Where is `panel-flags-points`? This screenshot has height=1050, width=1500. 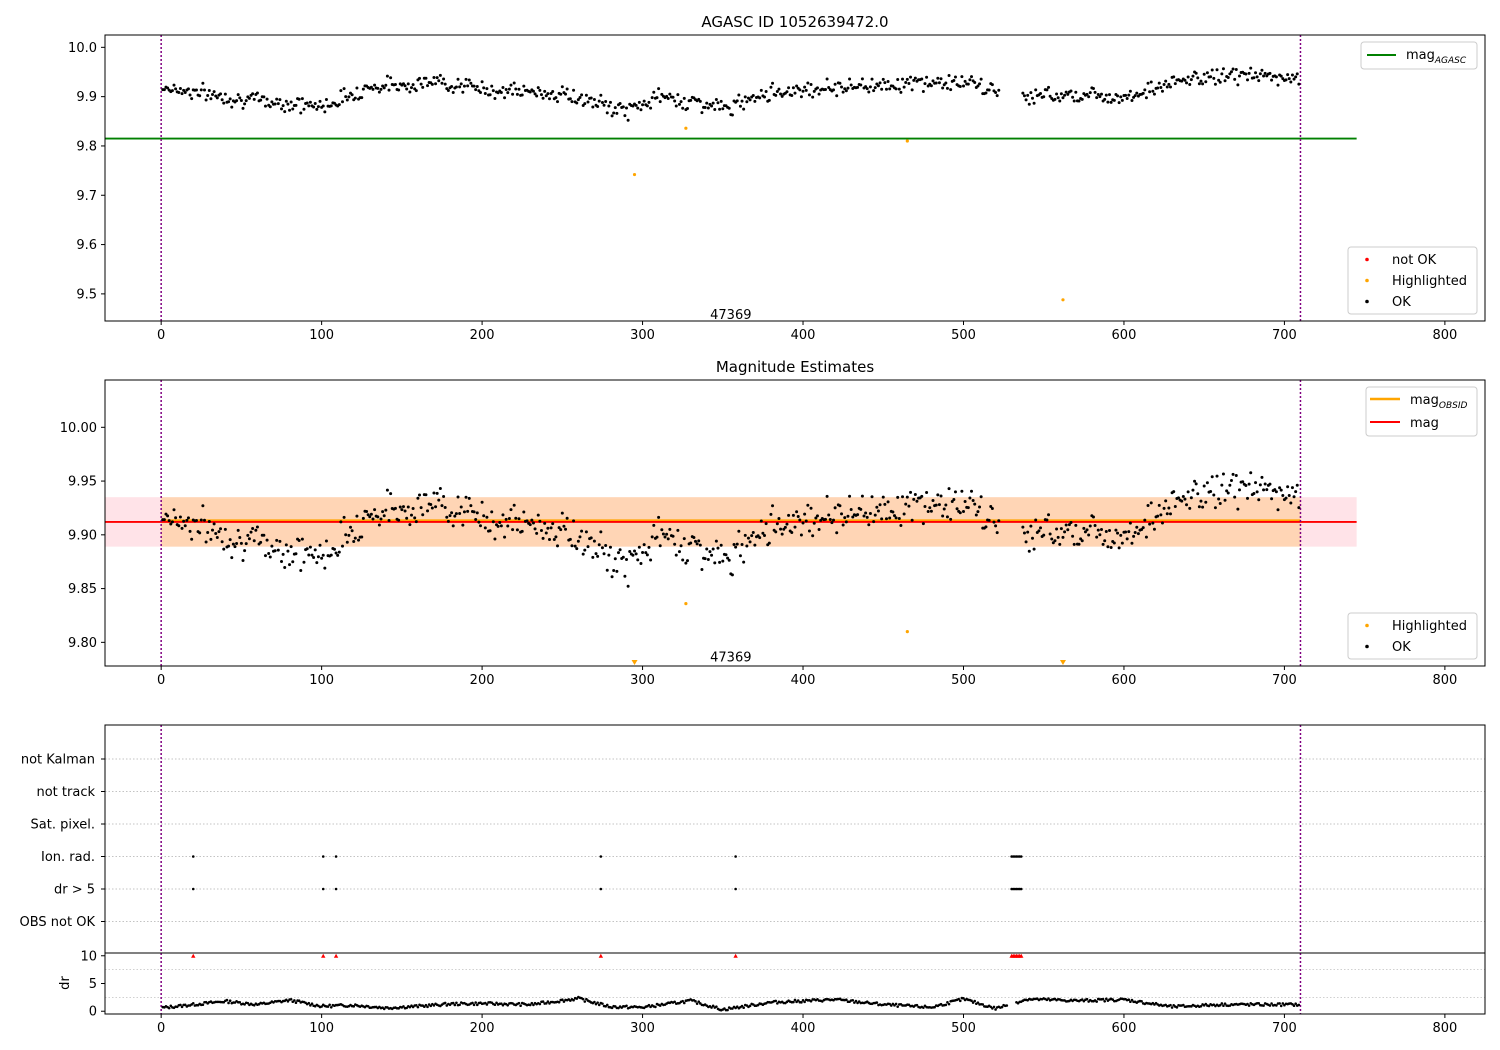 panel-flags-points is located at coordinates (607, 873).